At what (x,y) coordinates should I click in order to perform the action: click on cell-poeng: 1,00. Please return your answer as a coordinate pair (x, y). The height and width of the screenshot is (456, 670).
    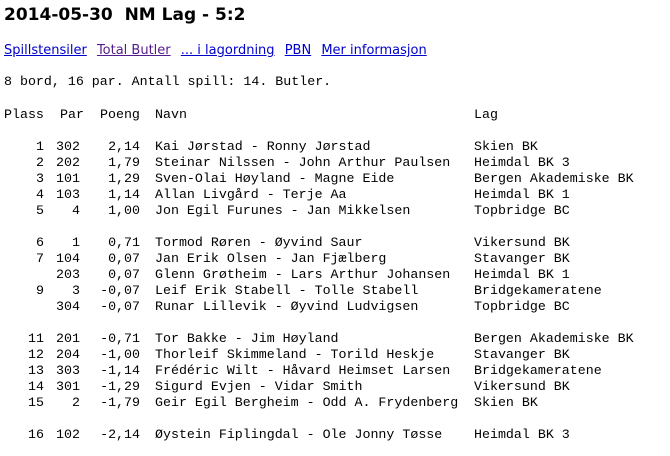
    Looking at the image, I should click on (124, 210).